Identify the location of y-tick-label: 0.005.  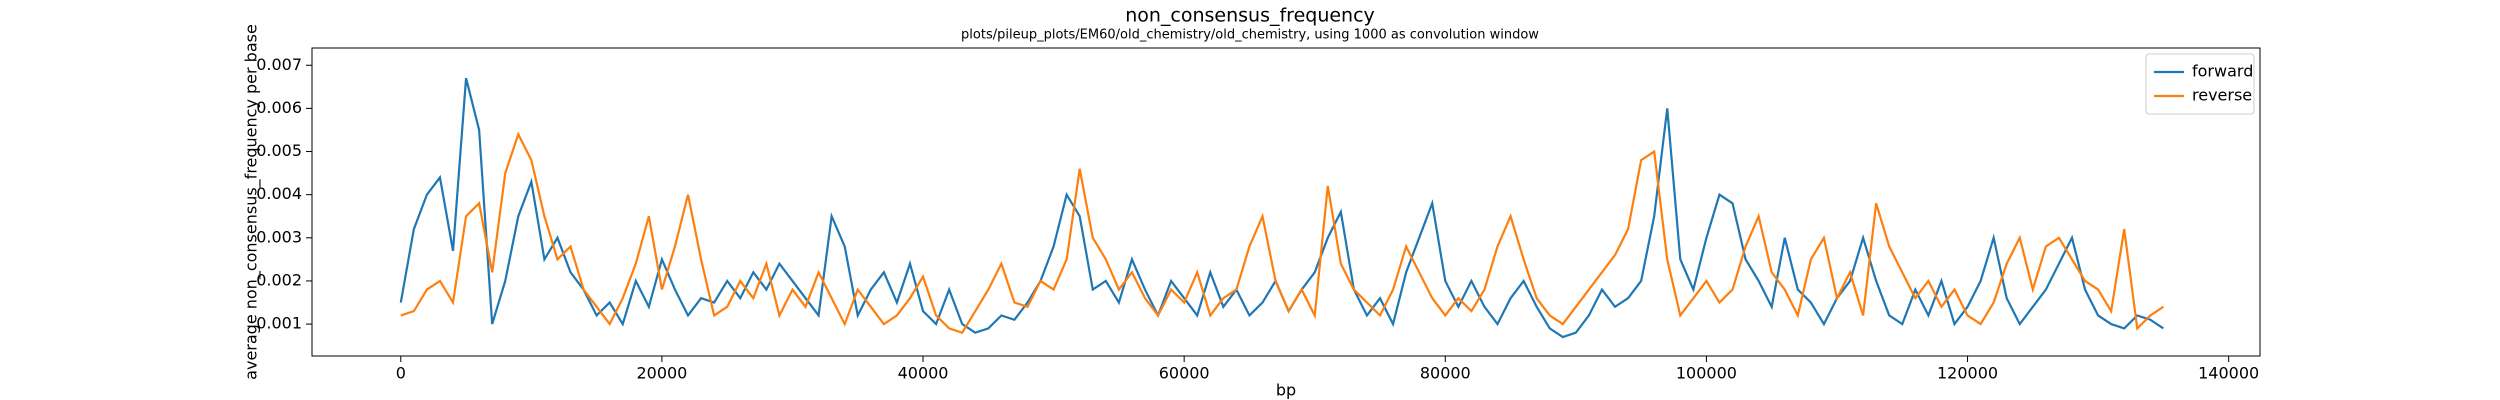
(279, 150).